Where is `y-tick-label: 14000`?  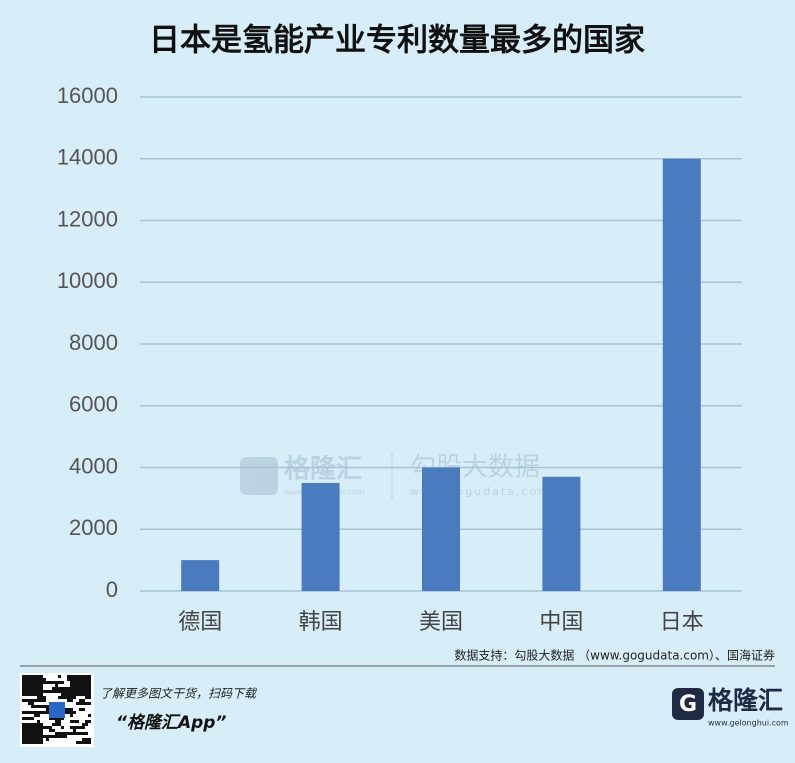 y-tick-label: 14000 is located at coordinates (87, 157).